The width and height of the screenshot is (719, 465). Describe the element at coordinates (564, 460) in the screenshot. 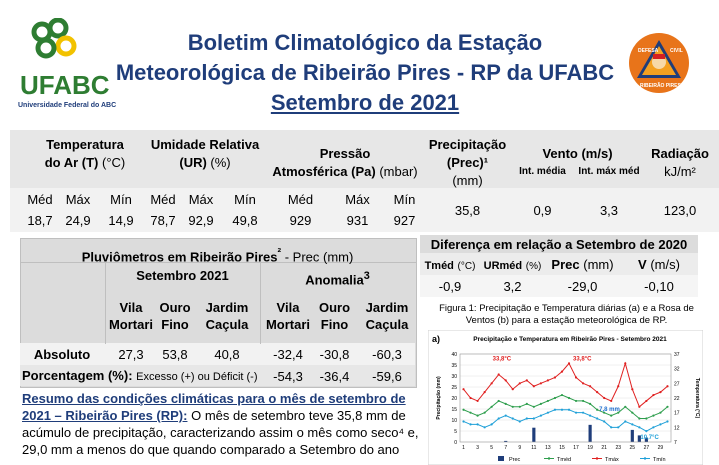

I see `legend-label: Tméd` at that location.